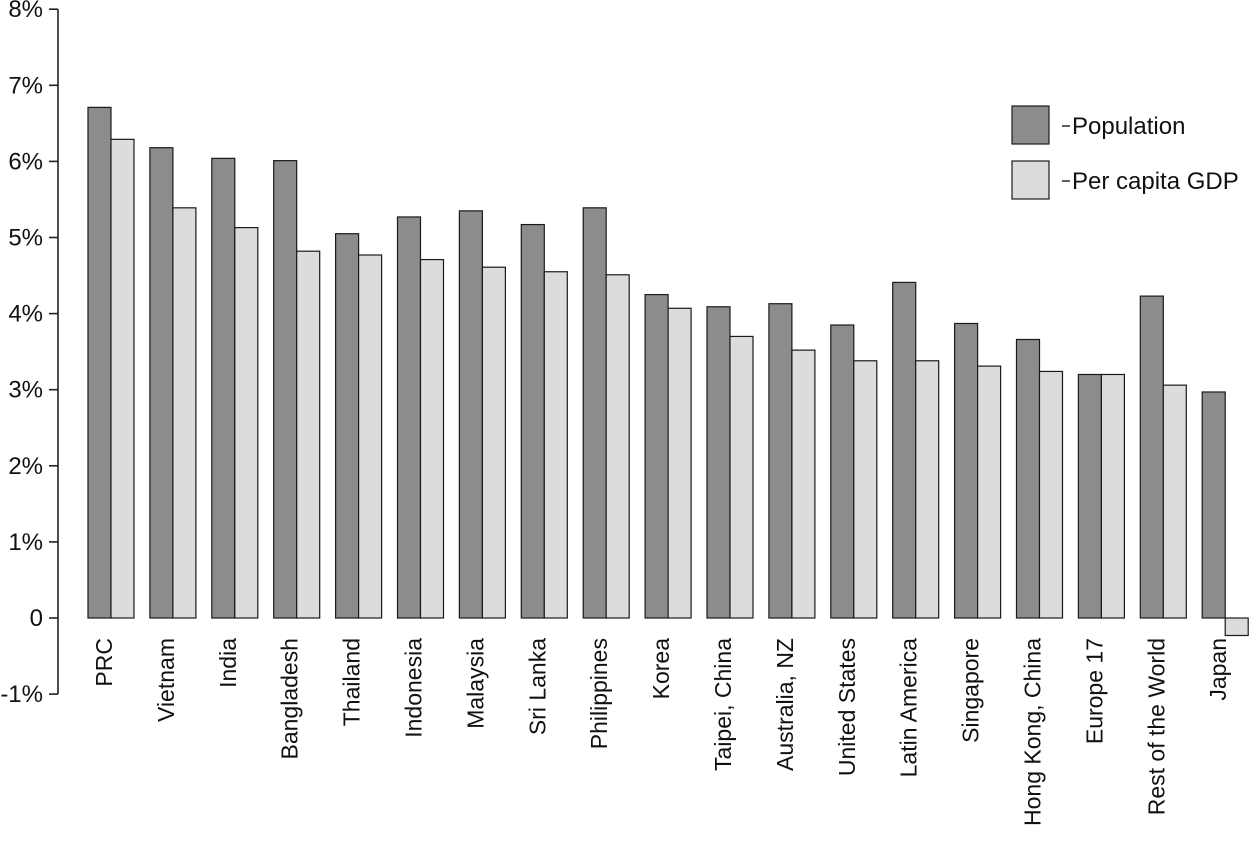  Describe the element at coordinates (21, 694) in the screenshot. I see `y-tick-label: -1%` at that location.